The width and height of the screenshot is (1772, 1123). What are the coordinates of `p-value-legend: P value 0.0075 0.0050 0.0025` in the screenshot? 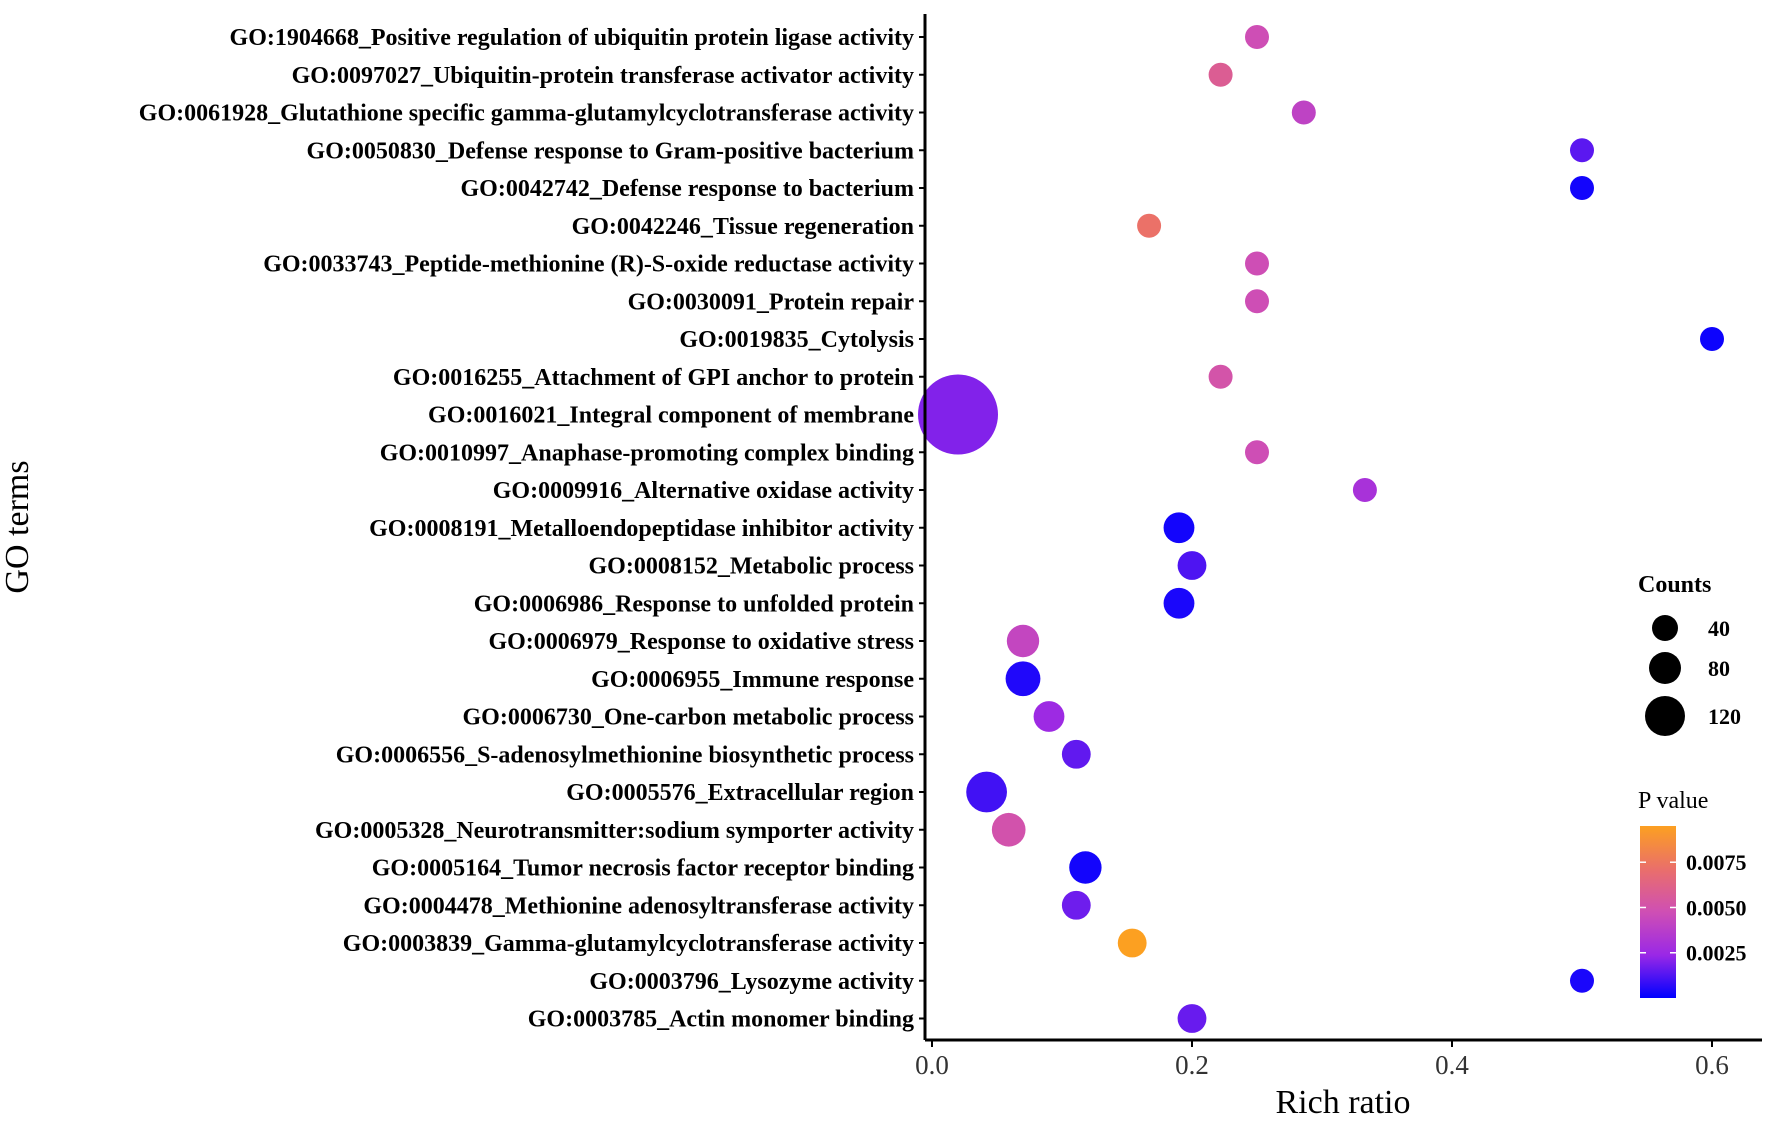 It's located at (1692, 893).